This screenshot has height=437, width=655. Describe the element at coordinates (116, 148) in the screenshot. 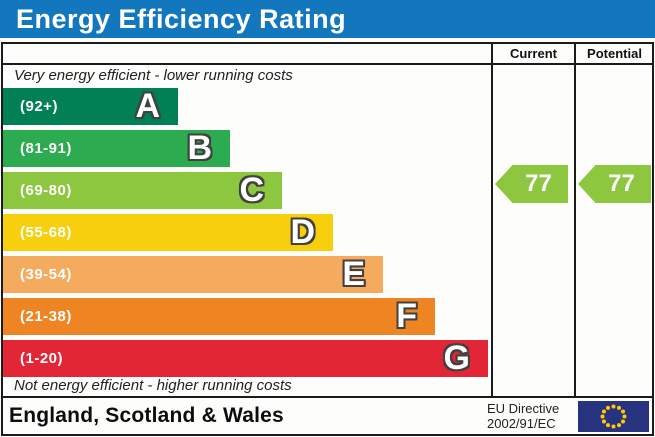

I see `band-row-b: (81-91) B` at that location.